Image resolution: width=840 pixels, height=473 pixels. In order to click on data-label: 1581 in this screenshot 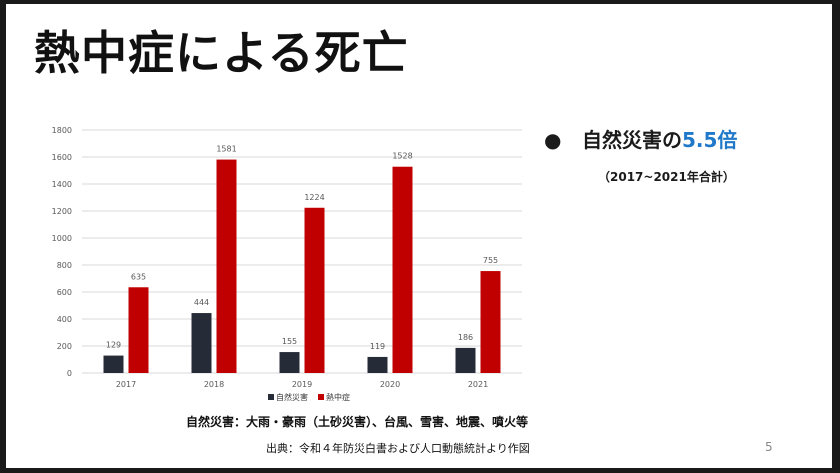, I will do `click(226, 149)`.